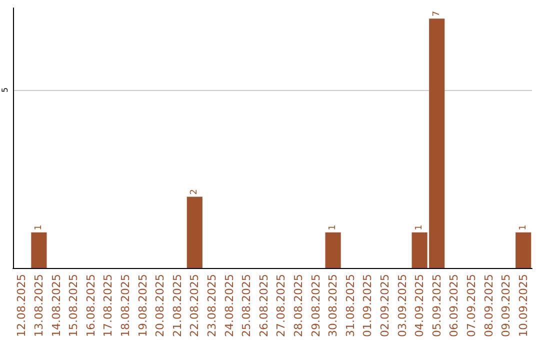 The image size is (540, 340). What do you see at coordinates (523, 306) in the screenshot?
I see `x-tick-label: 10.09.2025` at bounding box center [523, 306].